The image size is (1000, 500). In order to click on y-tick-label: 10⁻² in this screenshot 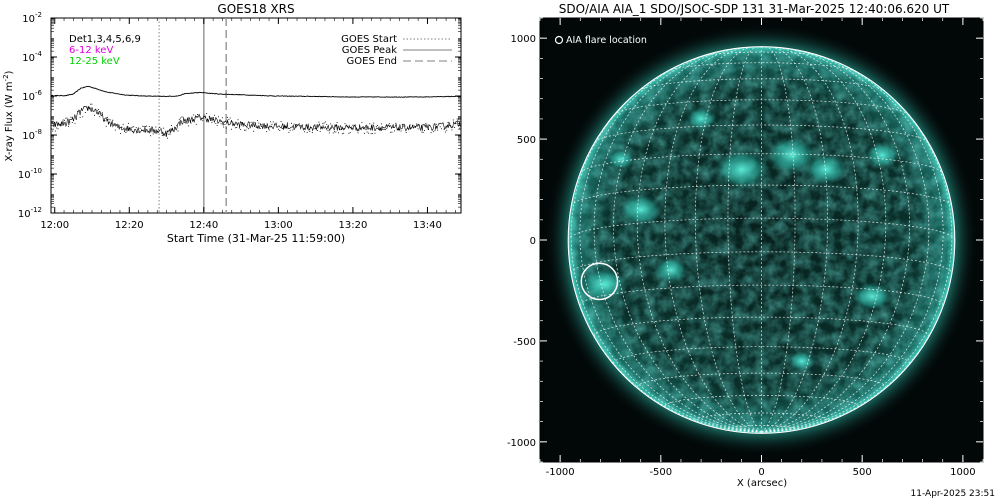, I will do `click(32, 18)`.